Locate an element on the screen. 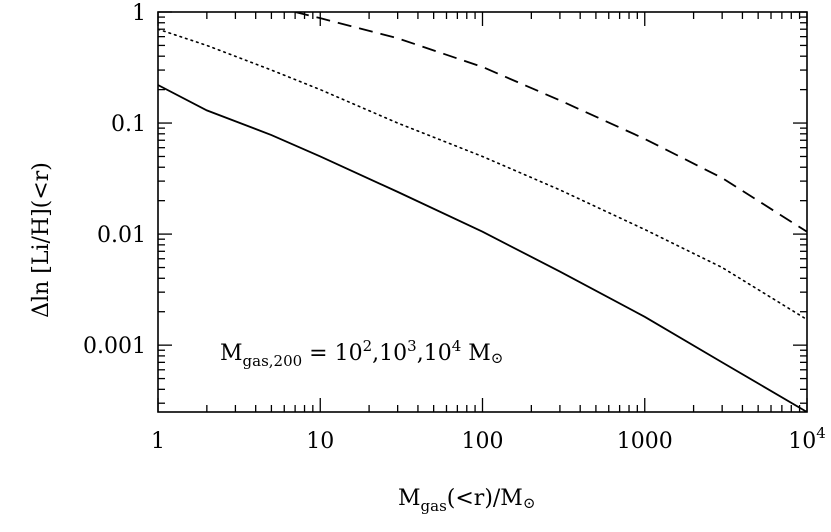  x-tick-label: 100 is located at coordinates (483, 441).